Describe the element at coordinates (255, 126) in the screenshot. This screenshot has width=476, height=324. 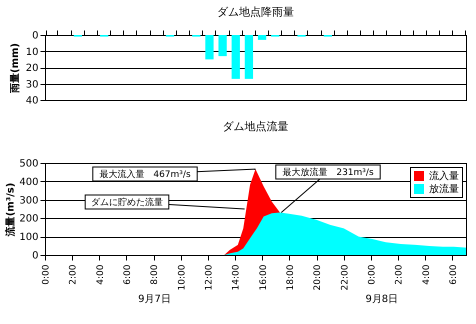
I see `chart-title: ダム地点流量` at that location.